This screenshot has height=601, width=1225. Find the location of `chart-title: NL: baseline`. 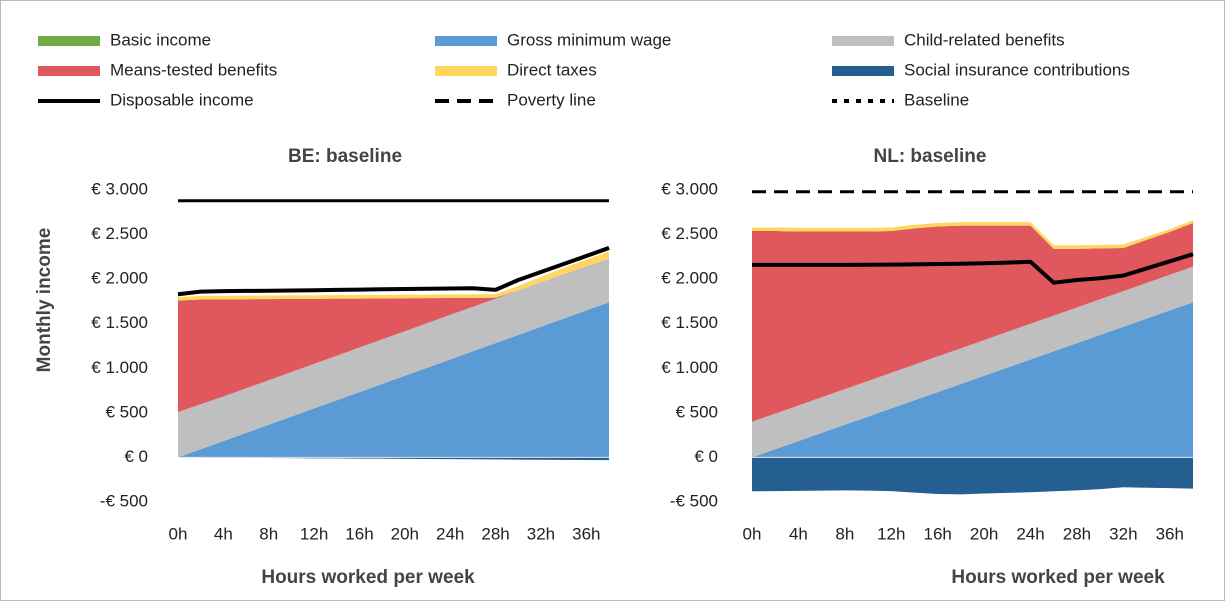

chart-title: NL: baseline is located at coordinates (930, 156).